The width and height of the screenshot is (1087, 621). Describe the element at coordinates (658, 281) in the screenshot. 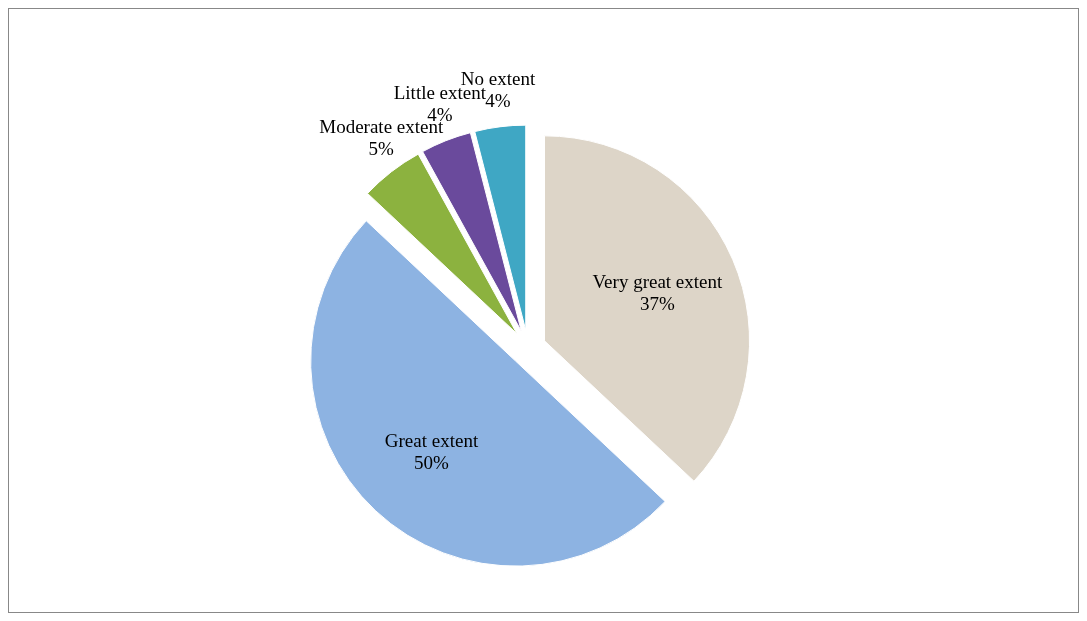

I see `slice-label: Very great extent` at that location.